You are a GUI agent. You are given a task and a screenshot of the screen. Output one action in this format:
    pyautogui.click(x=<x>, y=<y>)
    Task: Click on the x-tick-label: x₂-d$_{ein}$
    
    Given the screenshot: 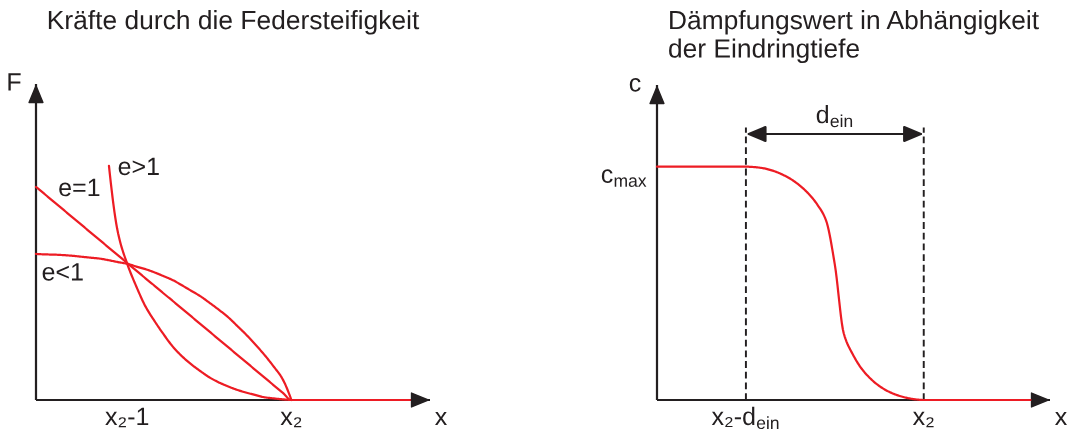 What is the action you would take?
    pyautogui.click(x=745, y=418)
    